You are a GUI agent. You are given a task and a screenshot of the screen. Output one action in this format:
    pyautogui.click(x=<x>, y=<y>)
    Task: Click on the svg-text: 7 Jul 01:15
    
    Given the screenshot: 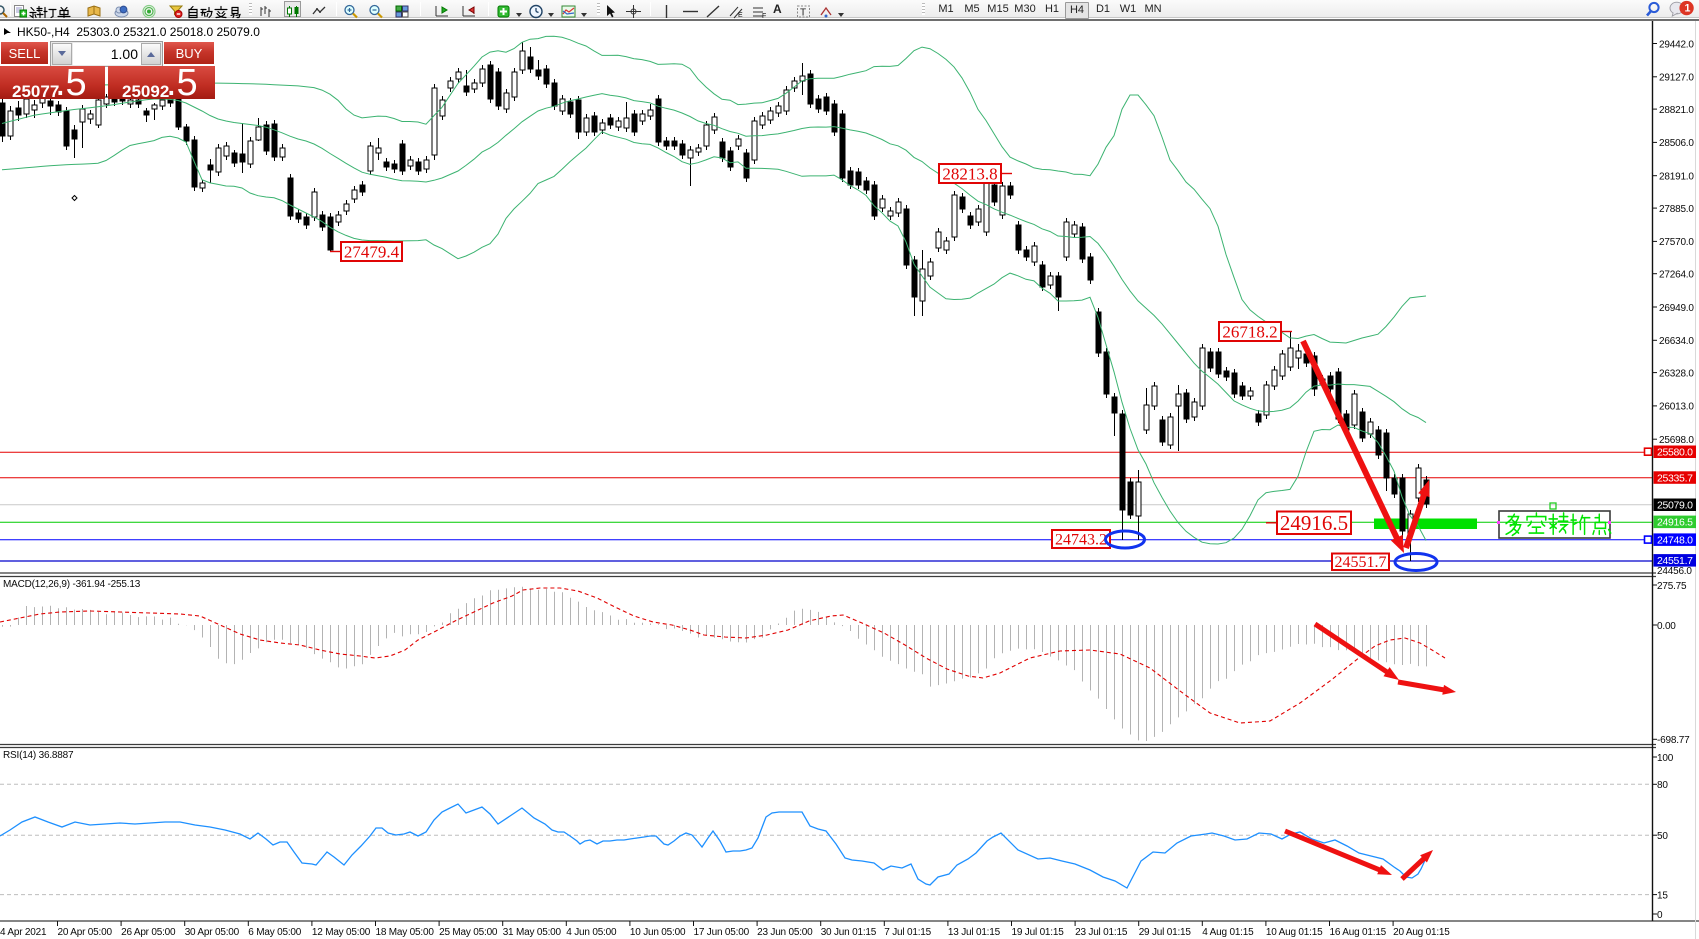 What is the action you would take?
    pyautogui.click(x=907, y=932)
    